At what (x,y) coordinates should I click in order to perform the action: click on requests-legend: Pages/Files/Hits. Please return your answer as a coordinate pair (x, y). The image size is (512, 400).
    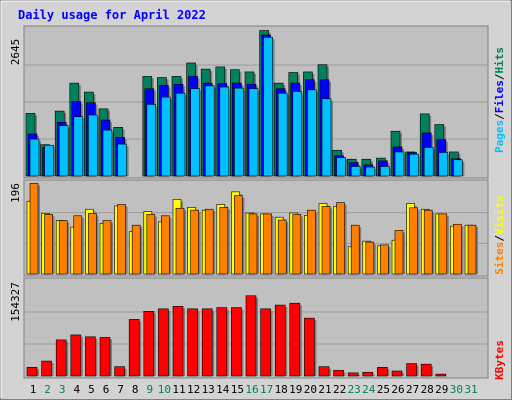
    Looking at the image, I should click on (499, 100).